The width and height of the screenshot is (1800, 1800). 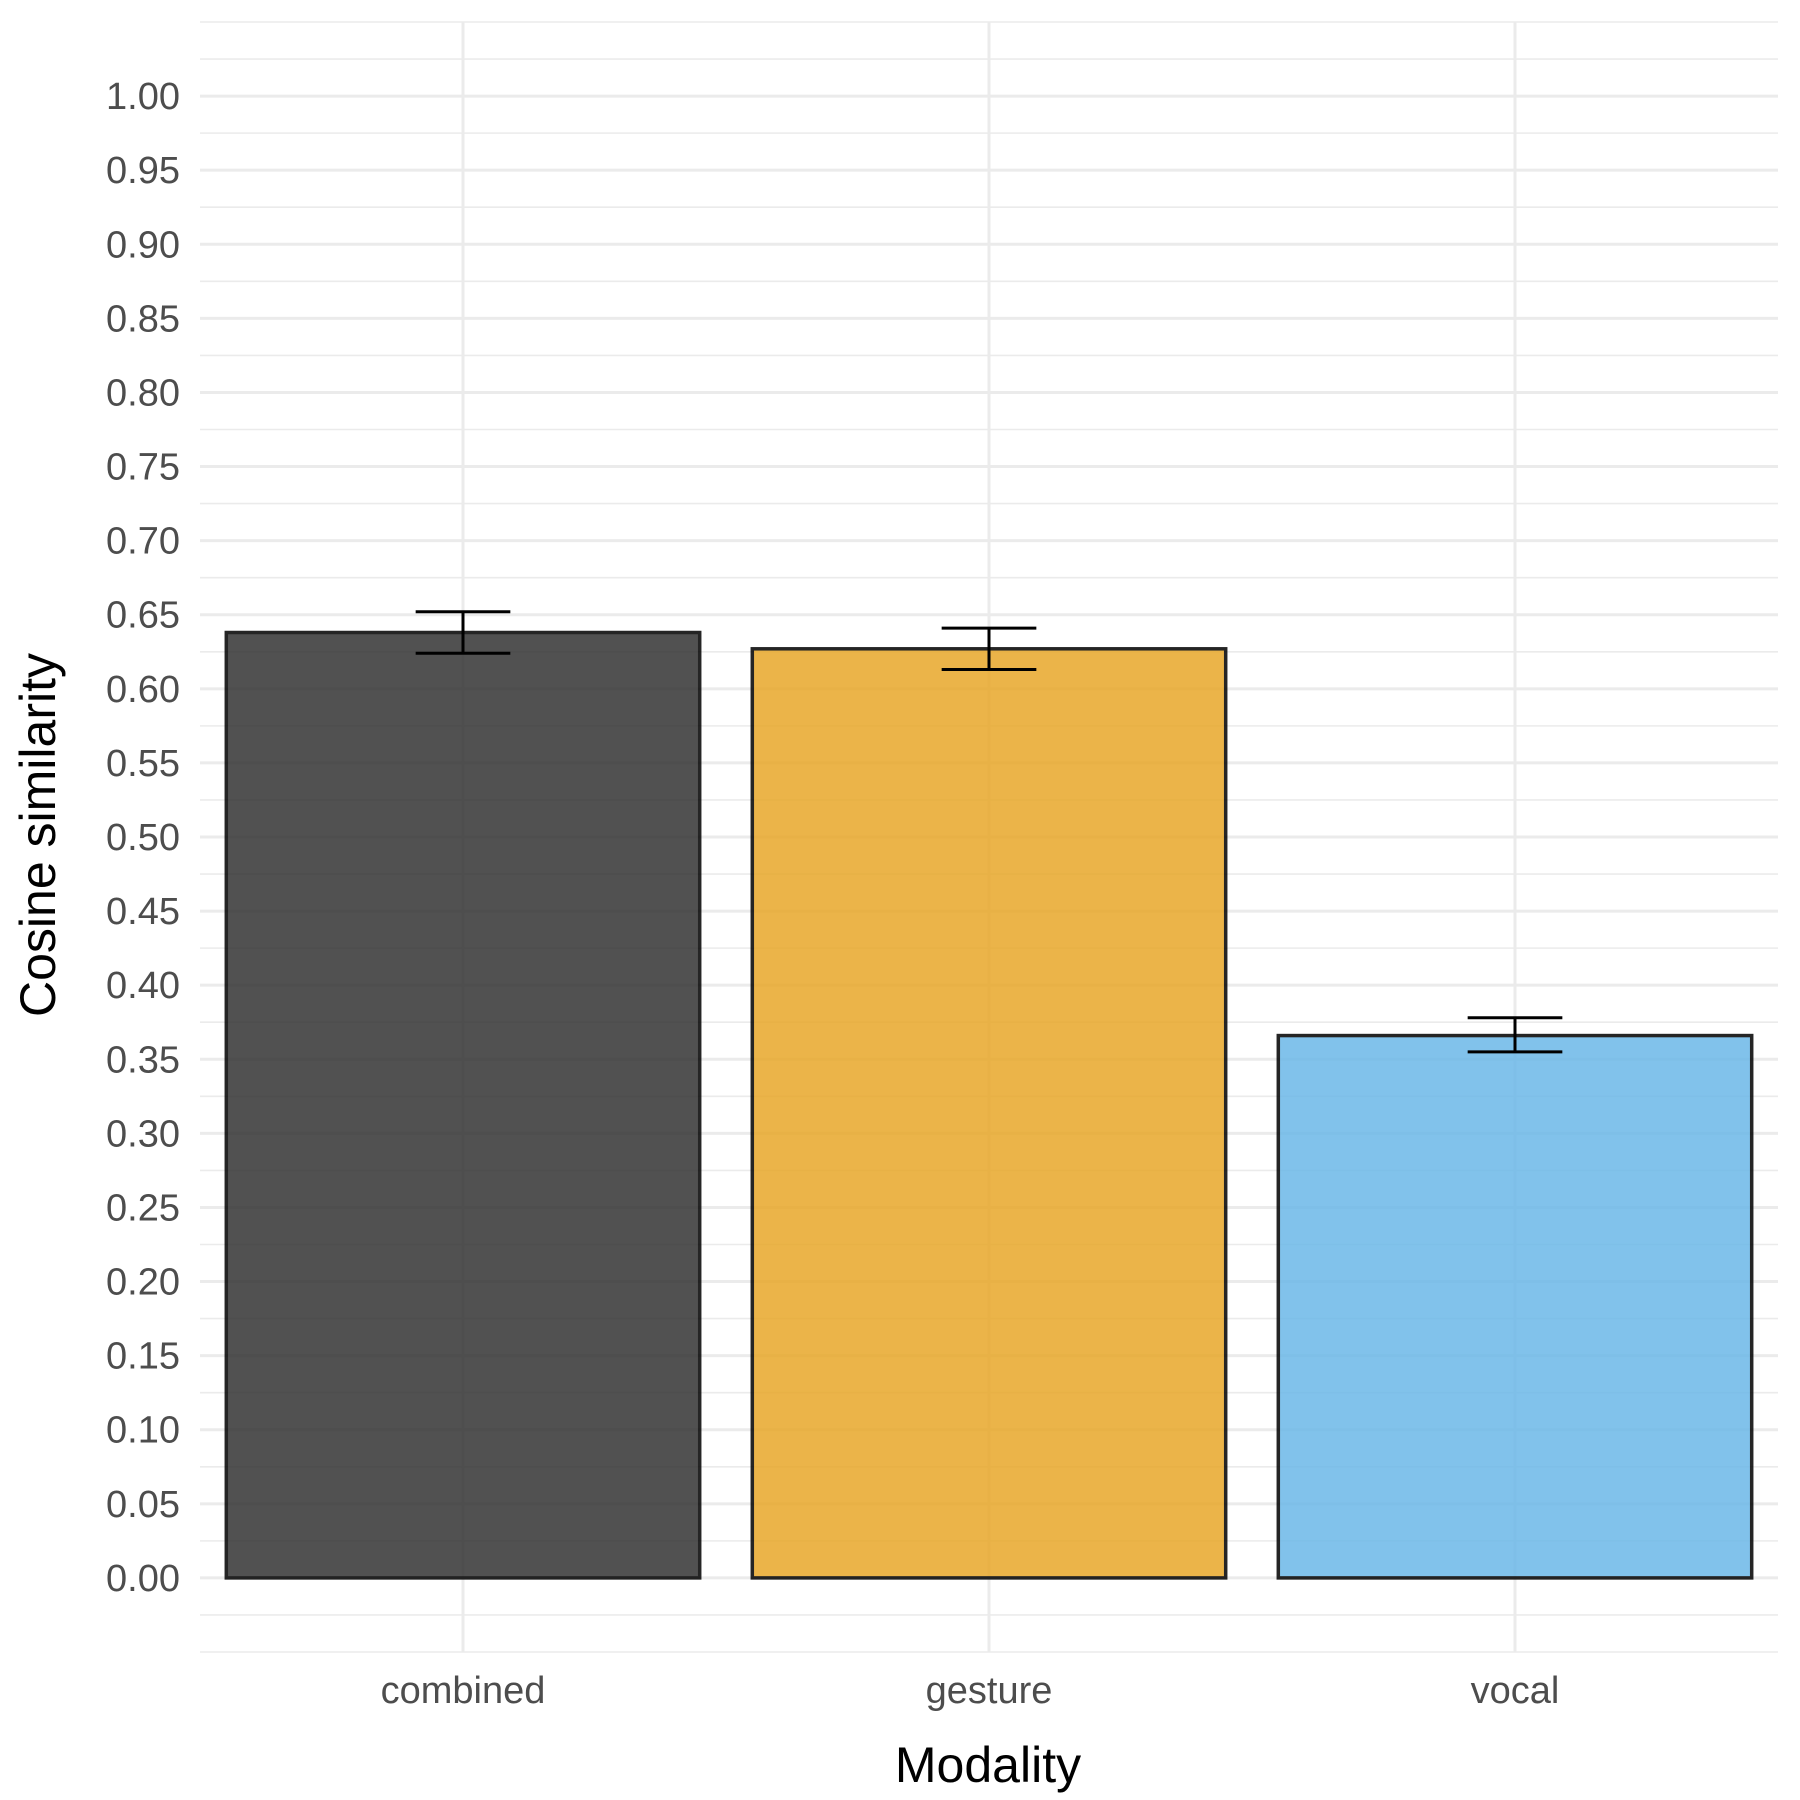 I want to click on y-tick-label: 0.80, so click(x=143, y=393).